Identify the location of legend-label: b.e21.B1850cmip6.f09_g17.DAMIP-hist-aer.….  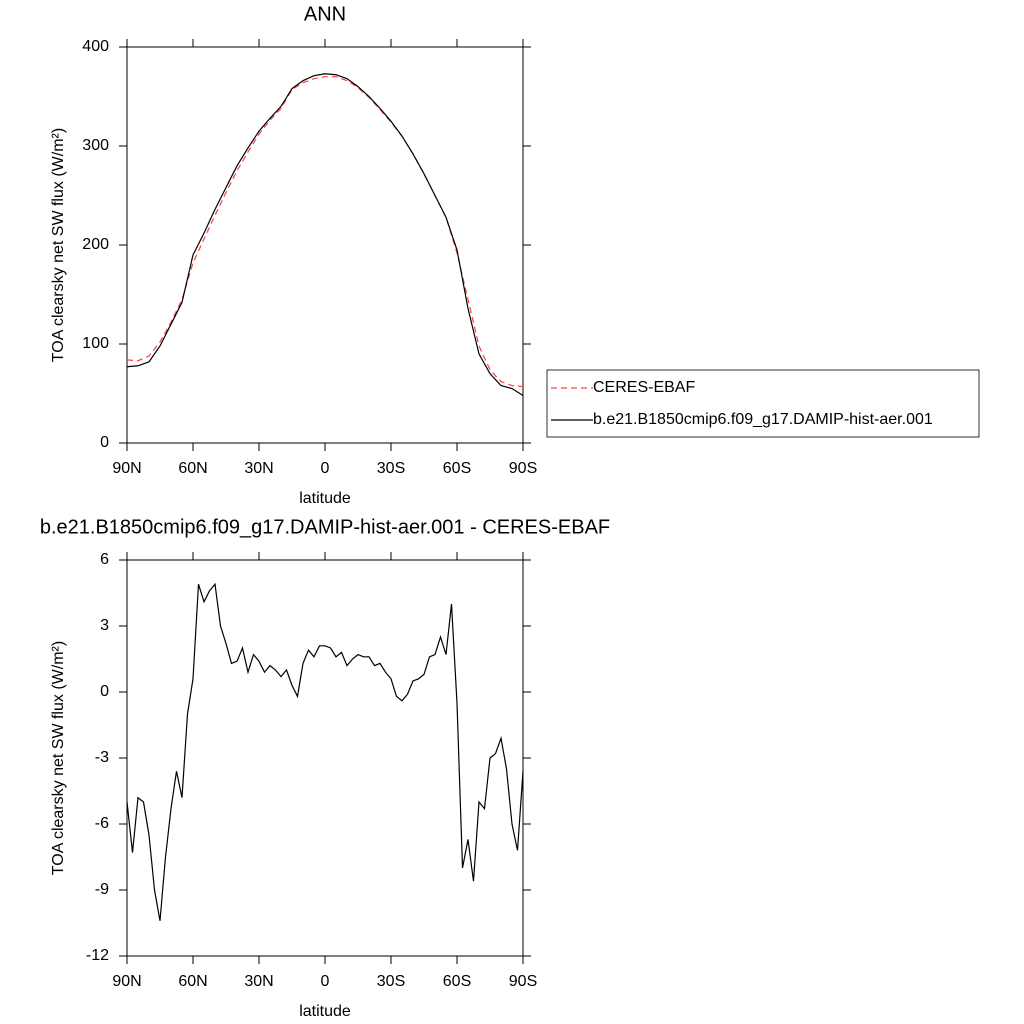
(763, 419).